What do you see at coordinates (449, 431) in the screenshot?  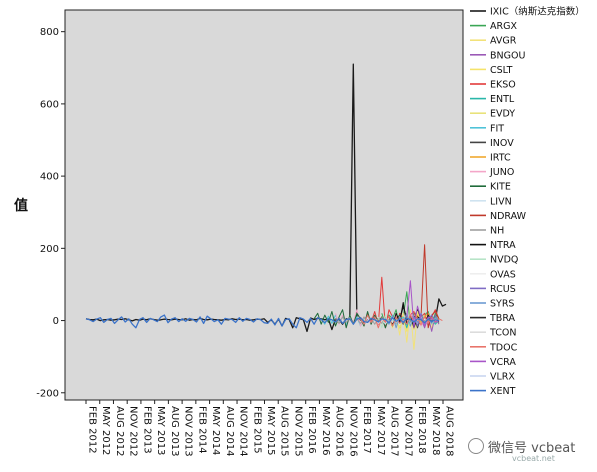 I see `x-tick-label: AUG 2018` at bounding box center [449, 431].